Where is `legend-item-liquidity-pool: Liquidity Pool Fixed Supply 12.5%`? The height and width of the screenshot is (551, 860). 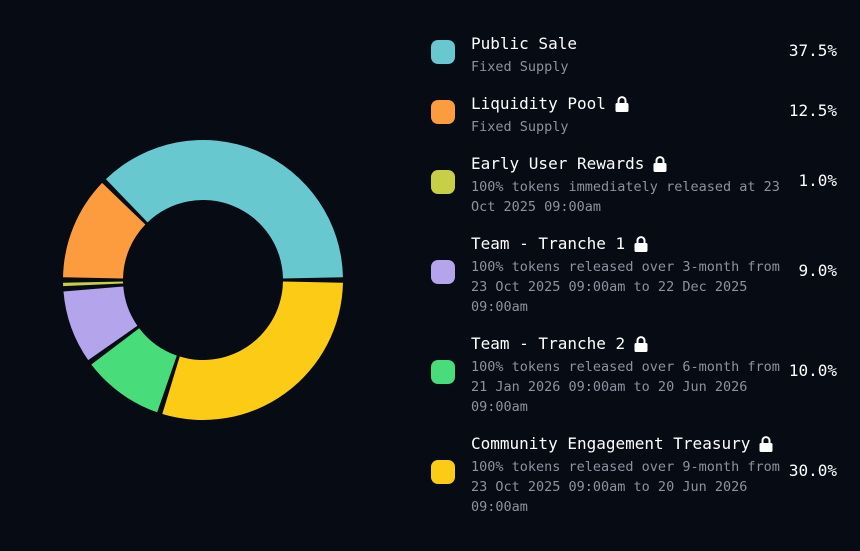 legend-item-liquidity-pool: Liquidity Pool Fixed Supply 12.5% is located at coordinates (637, 114).